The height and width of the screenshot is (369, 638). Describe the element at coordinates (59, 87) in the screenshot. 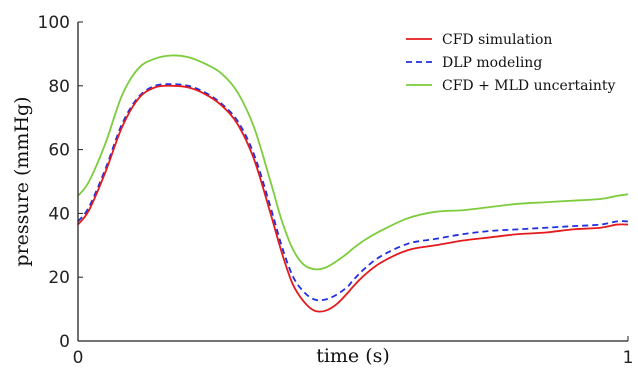

I see `y-tick-label: 80` at that location.